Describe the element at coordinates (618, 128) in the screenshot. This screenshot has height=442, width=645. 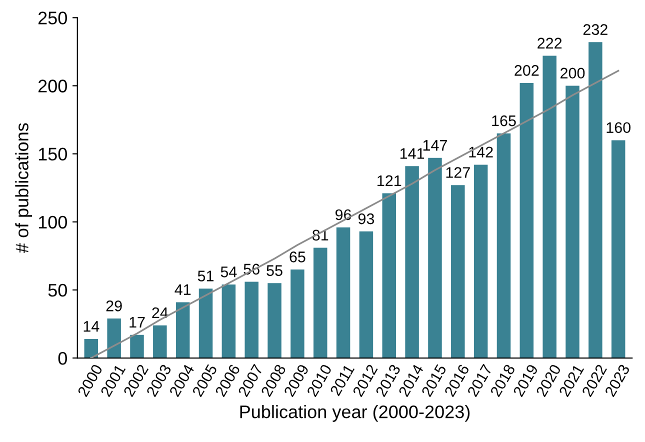
I see `data-label: 160` at that location.